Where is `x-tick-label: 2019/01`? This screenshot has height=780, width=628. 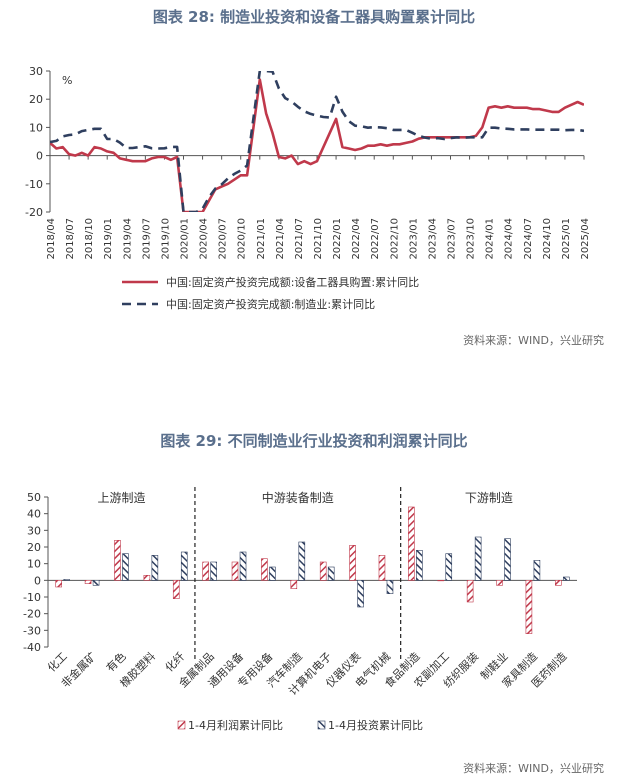
x-tick-label: 2019/01 is located at coordinates (108, 239).